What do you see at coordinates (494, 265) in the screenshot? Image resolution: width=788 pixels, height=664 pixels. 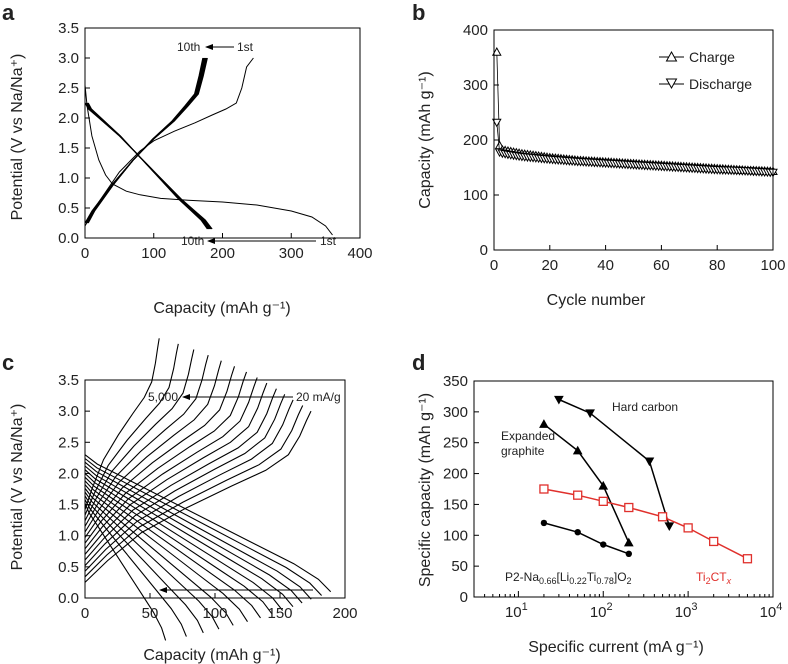 I see `panel-b-xtick-label: 0` at bounding box center [494, 265].